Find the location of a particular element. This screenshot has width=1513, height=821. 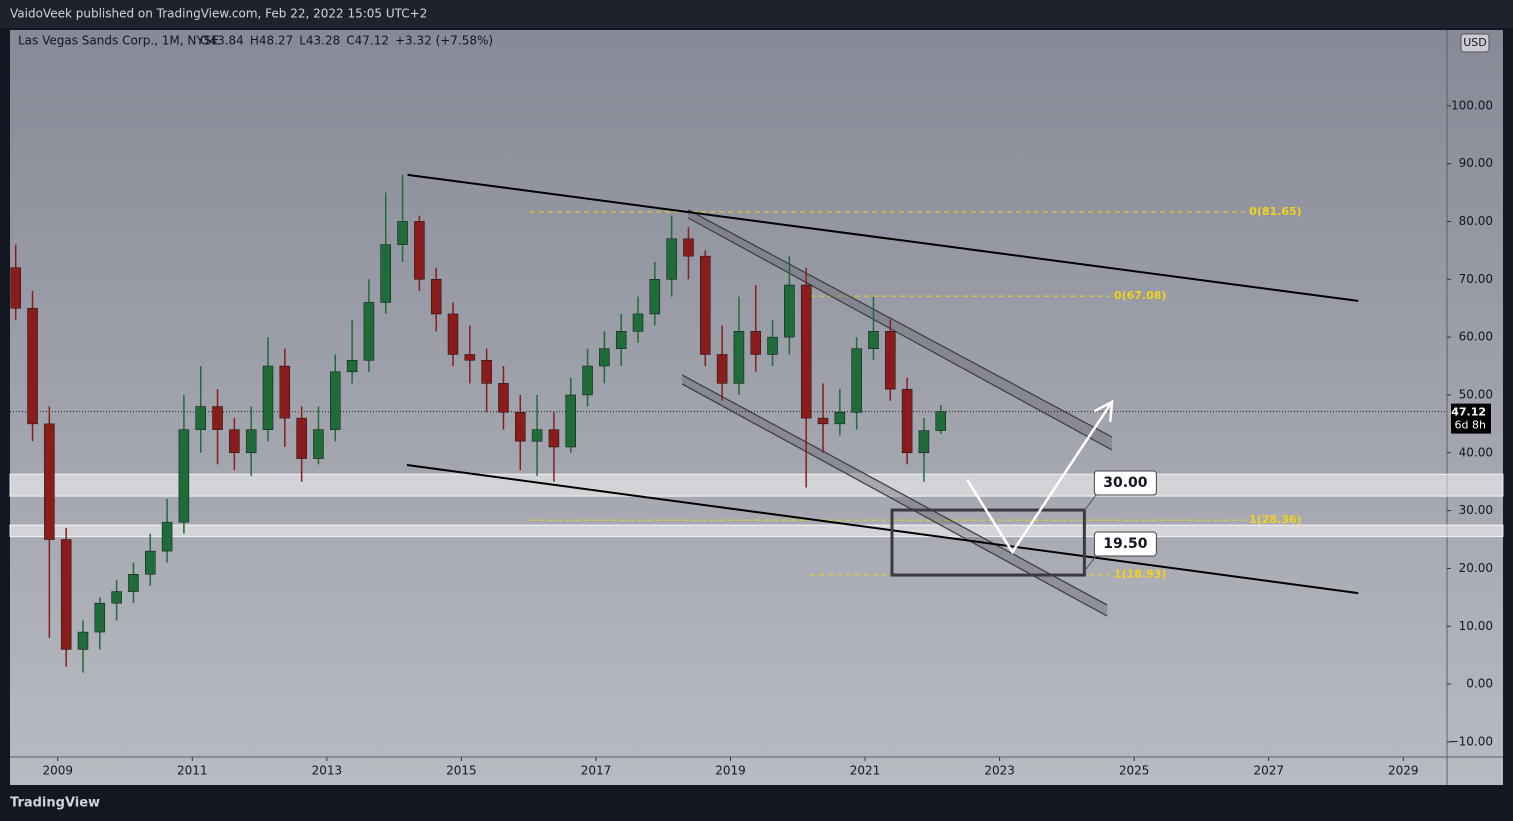

x-tick-label: 2025 is located at coordinates (1134, 771).